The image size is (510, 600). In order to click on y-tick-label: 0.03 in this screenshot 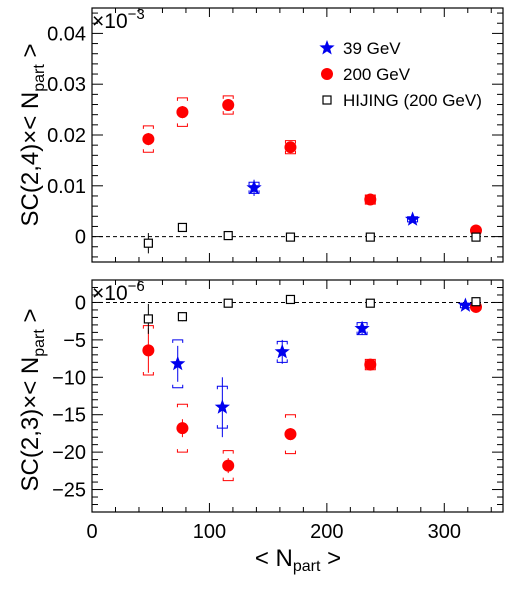, I will do `click(66, 85)`.